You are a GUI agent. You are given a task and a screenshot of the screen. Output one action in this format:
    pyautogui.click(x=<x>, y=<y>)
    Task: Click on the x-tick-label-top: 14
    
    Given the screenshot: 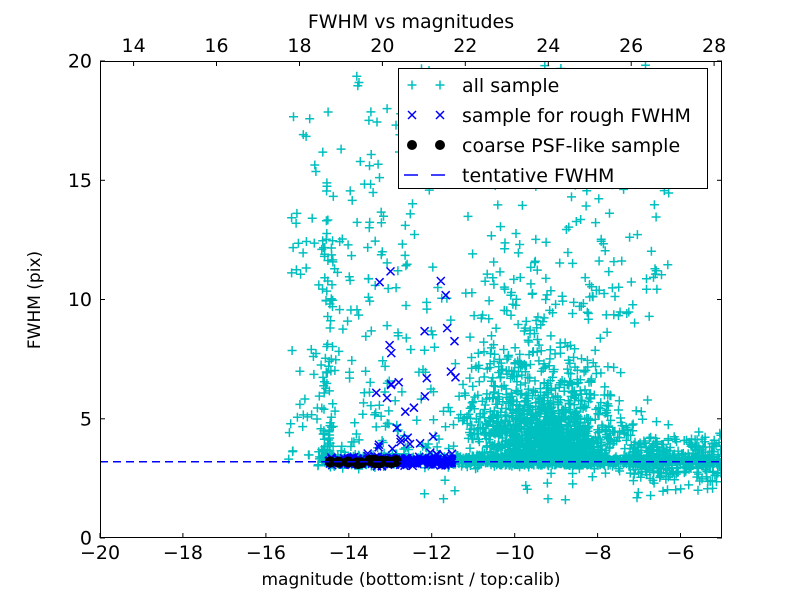 What is the action you would take?
    pyautogui.click(x=134, y=46)
    